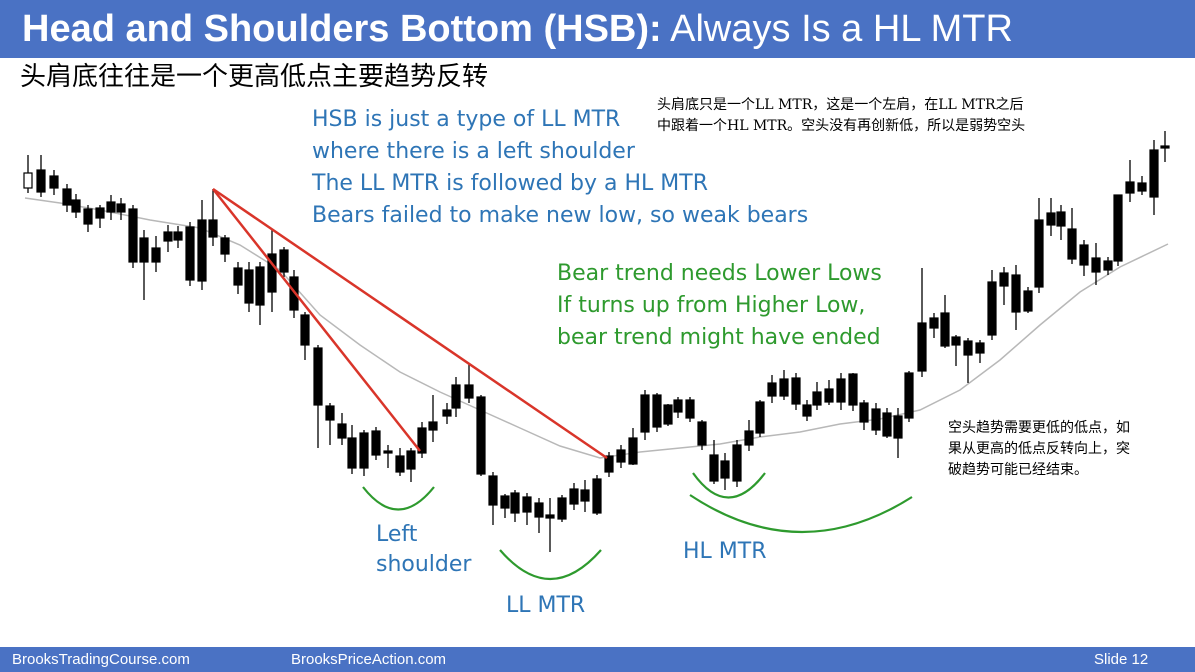  Describe the element at coordinates (510, 183) in the screenshot. I see `annotation-blue-line: The LL MTR is followed by a HL MTR` at that location.